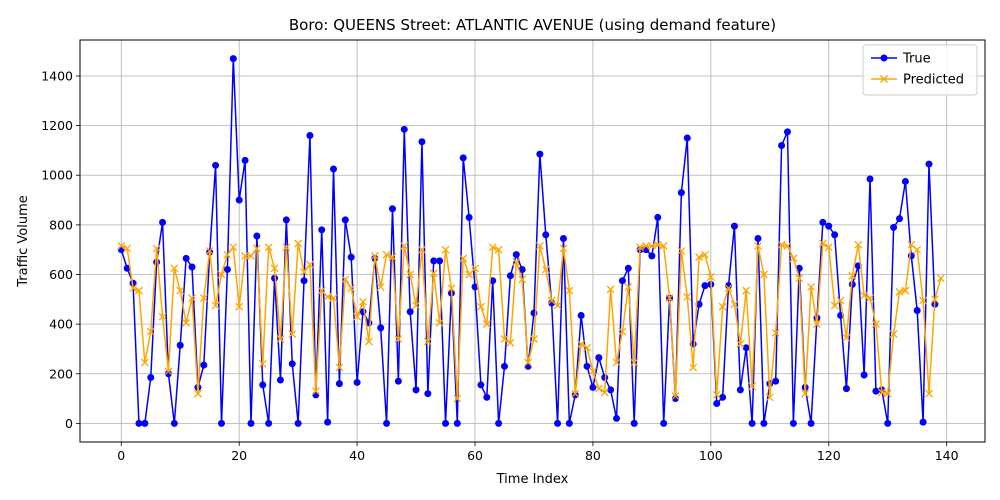 Image resolution: width=1000 pixels, height=500 pixels. What do you see at coordinates (61, 324) in the screenshot?
I see `y-tick-label: 400` at bounding box center [61, 324].